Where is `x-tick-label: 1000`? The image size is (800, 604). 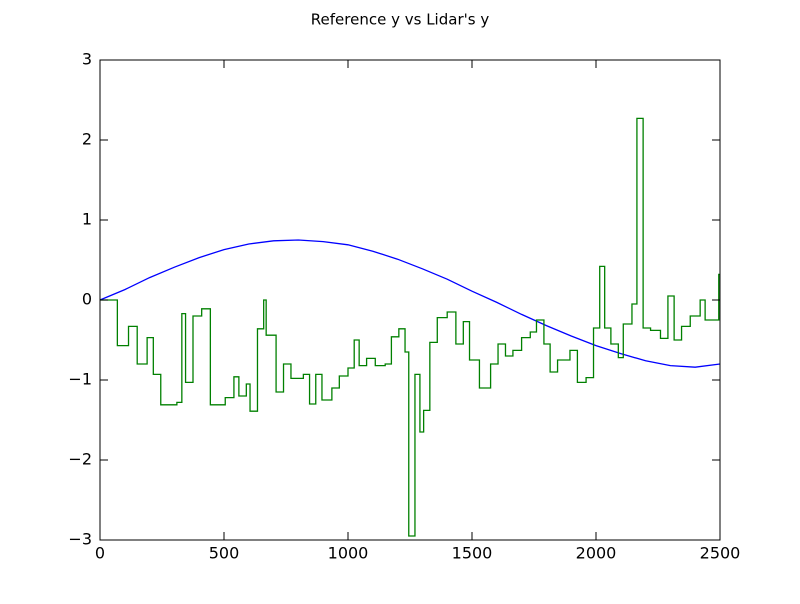
x-tick-label: 1000 is located at coordinates (348, 553).